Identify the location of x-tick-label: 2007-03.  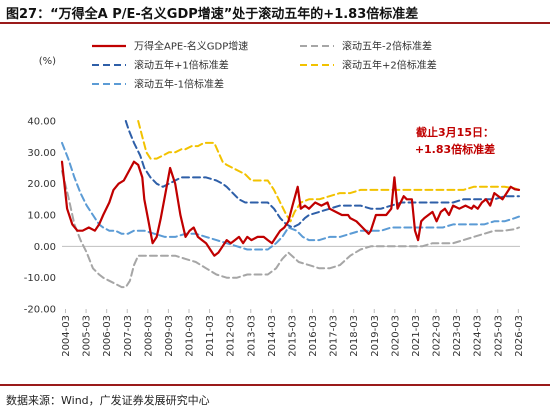
(128, 336).